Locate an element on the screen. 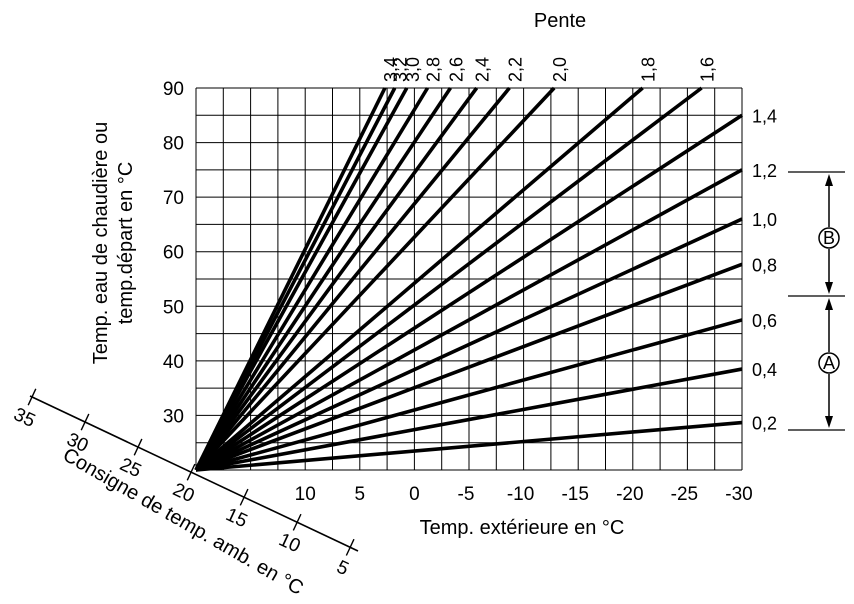 The image size is (854, 604). slope-label-2-6: 2,6 is located at coordinates (456, 69).